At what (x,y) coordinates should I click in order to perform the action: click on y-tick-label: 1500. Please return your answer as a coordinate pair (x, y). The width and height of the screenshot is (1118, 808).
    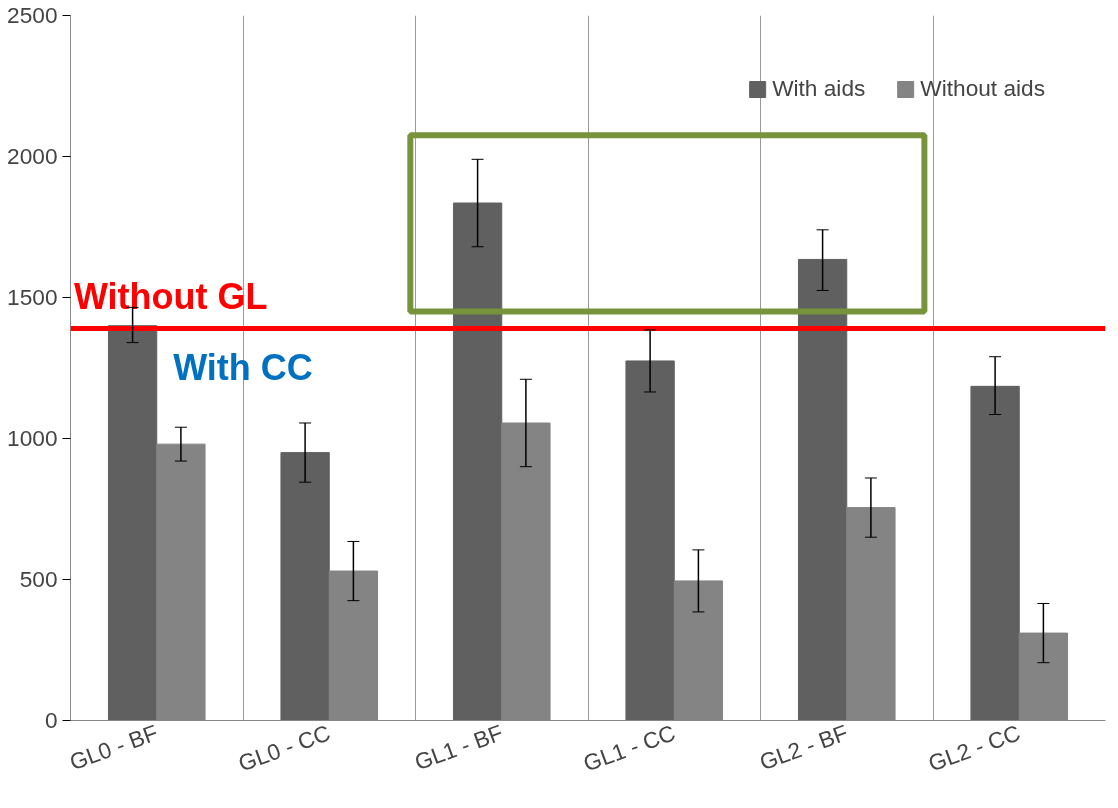
    Looking at the image, I should click on (32, 297).